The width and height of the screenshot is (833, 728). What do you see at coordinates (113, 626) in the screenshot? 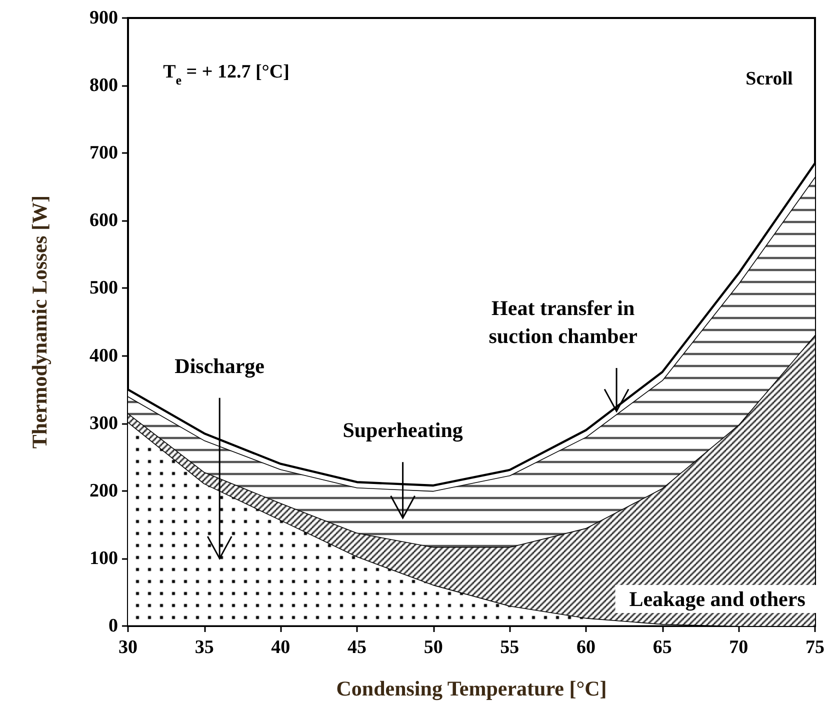
I see `y-tick-label: 0` at bounding box center [113, 626].